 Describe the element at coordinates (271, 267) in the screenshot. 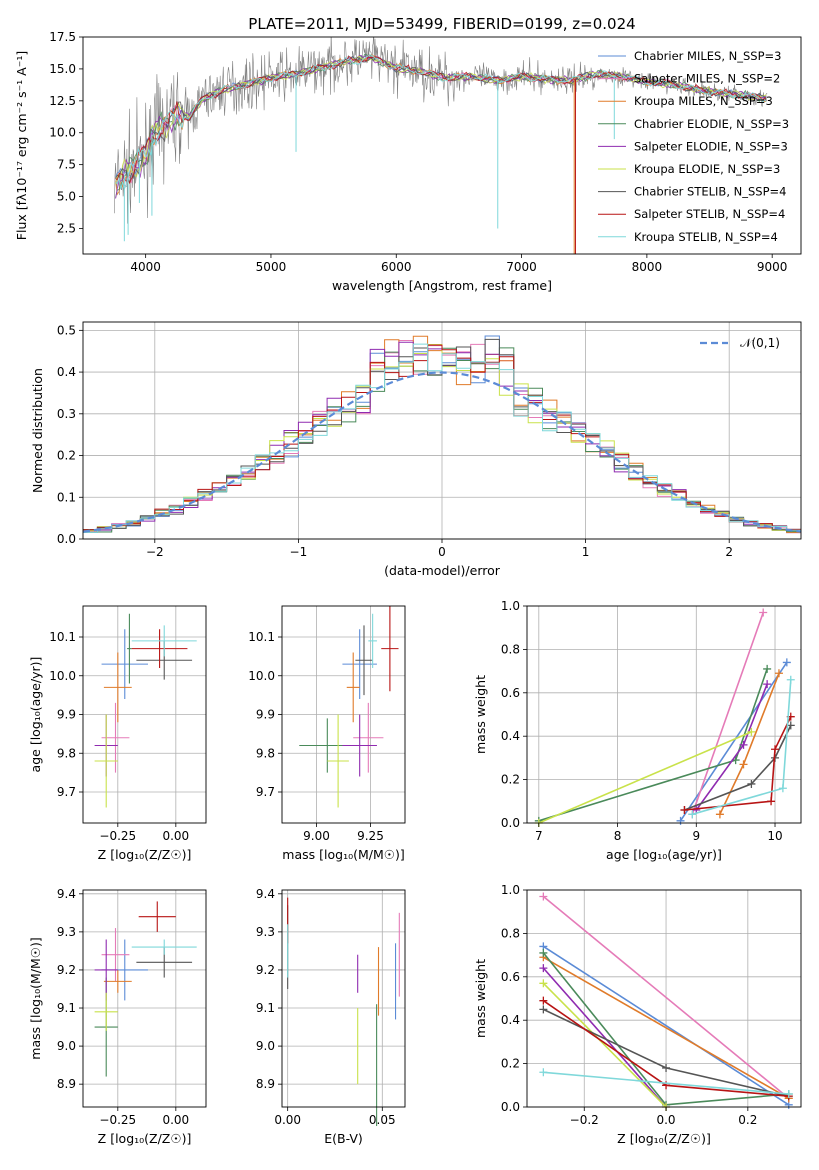

I see `x-tick-label: 5000` at that location.